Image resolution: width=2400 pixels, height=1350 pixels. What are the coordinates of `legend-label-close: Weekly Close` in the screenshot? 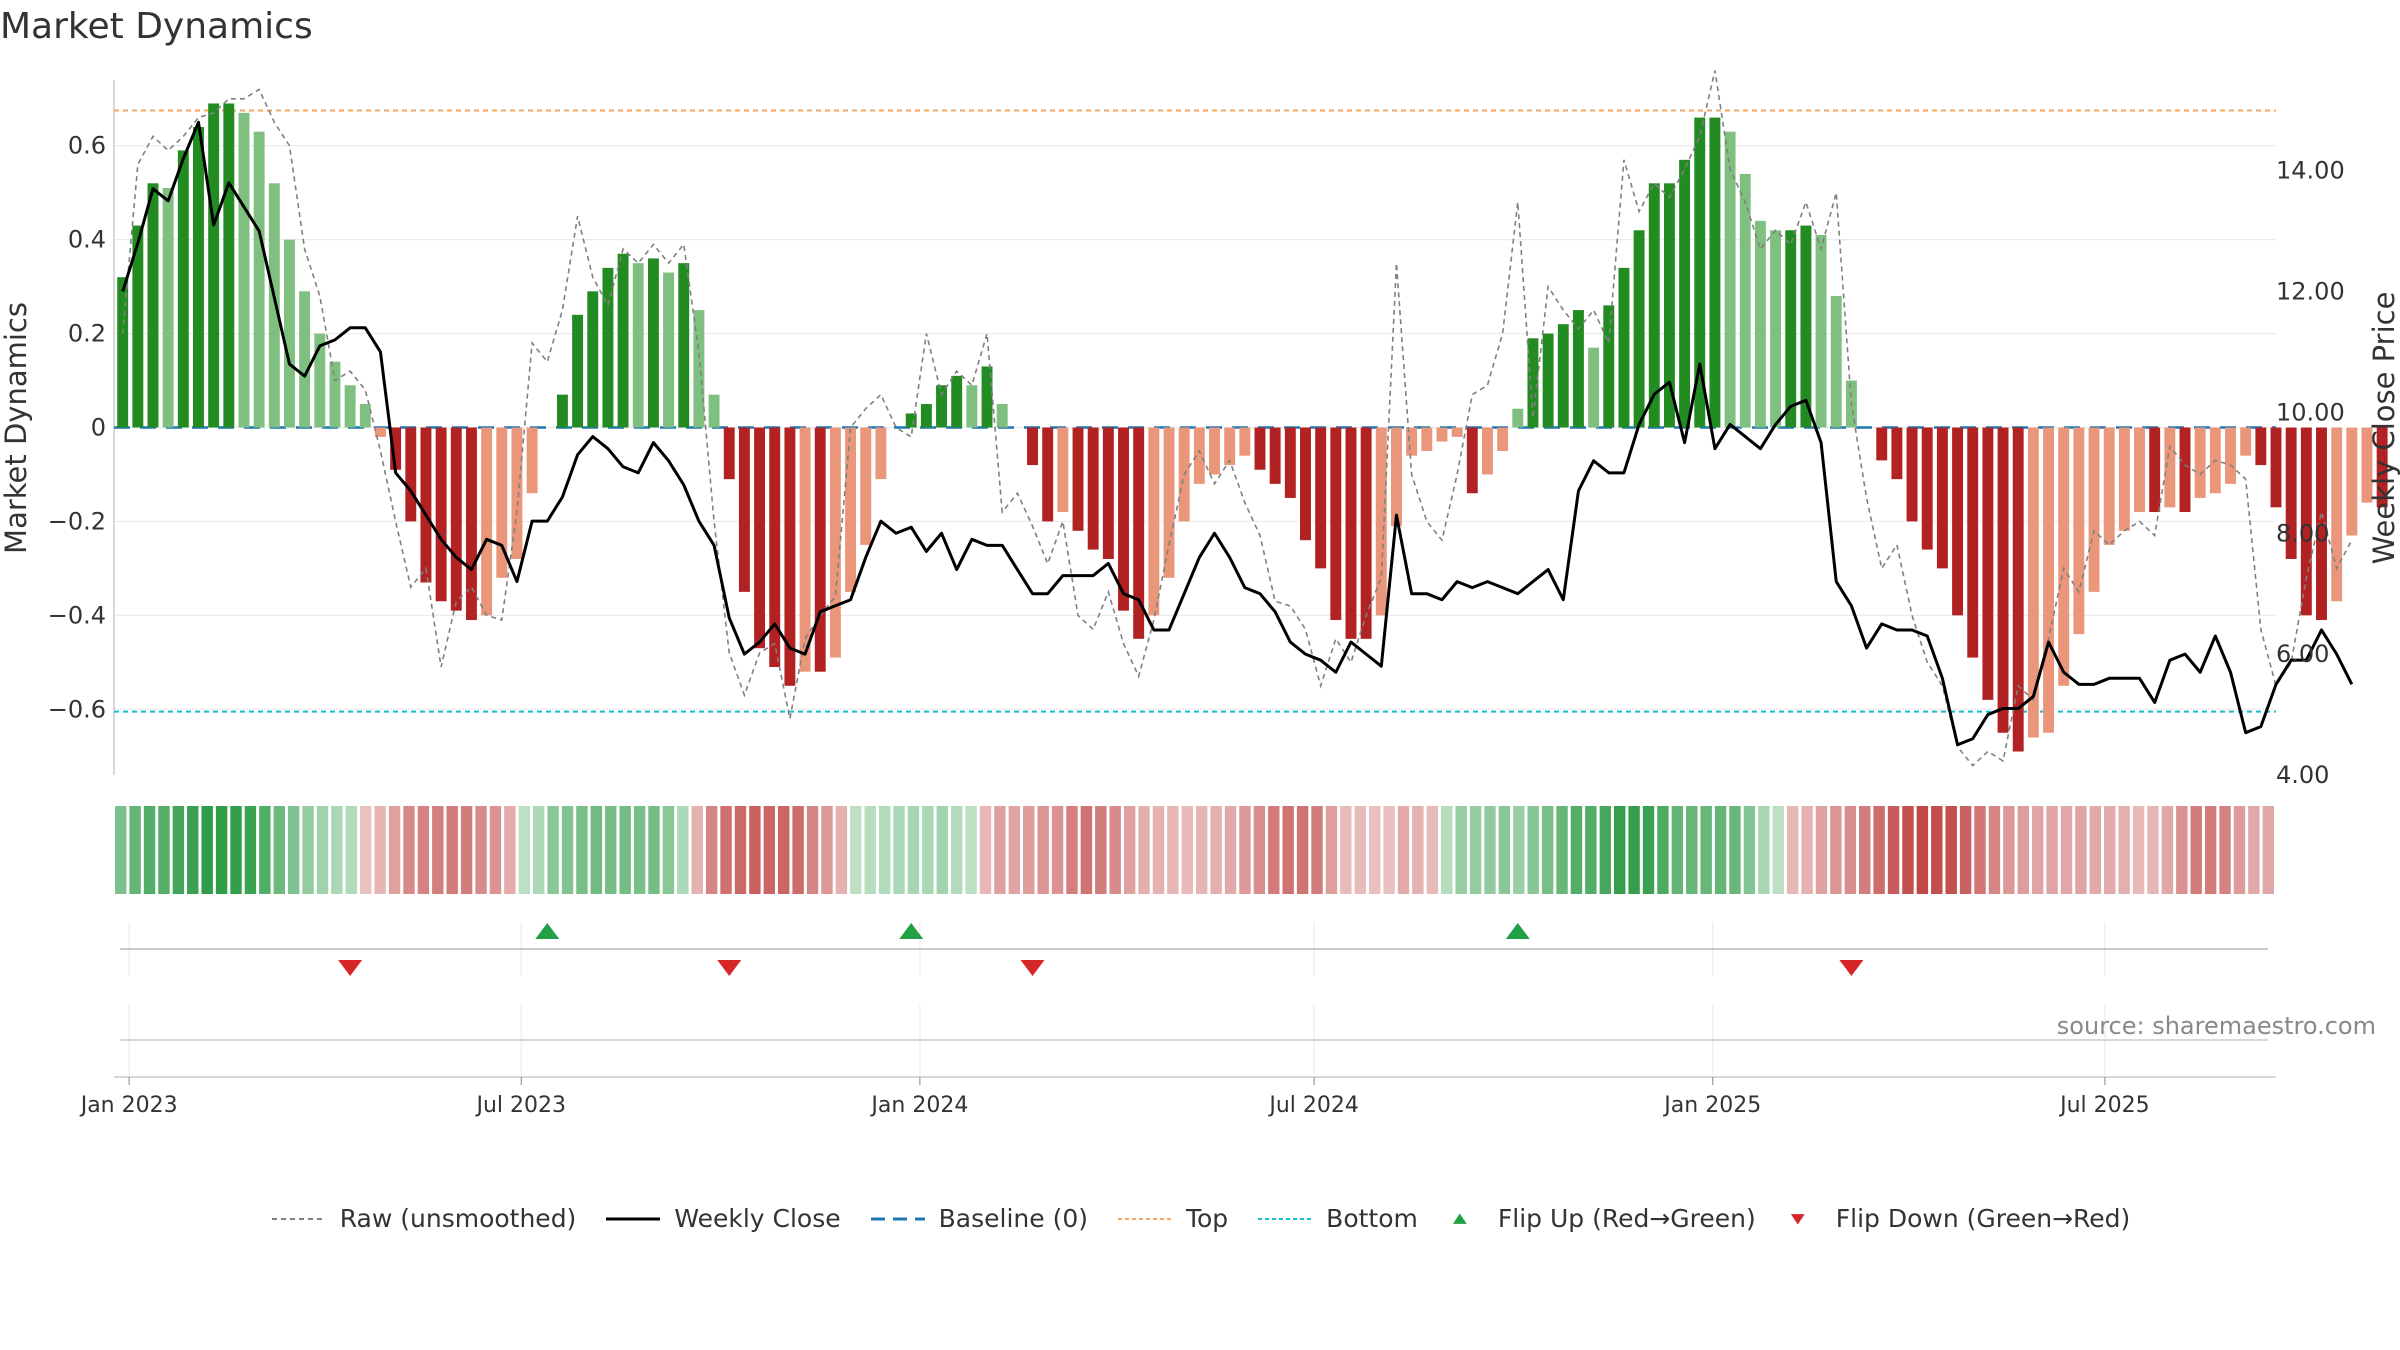 It's located at (757, 1218).